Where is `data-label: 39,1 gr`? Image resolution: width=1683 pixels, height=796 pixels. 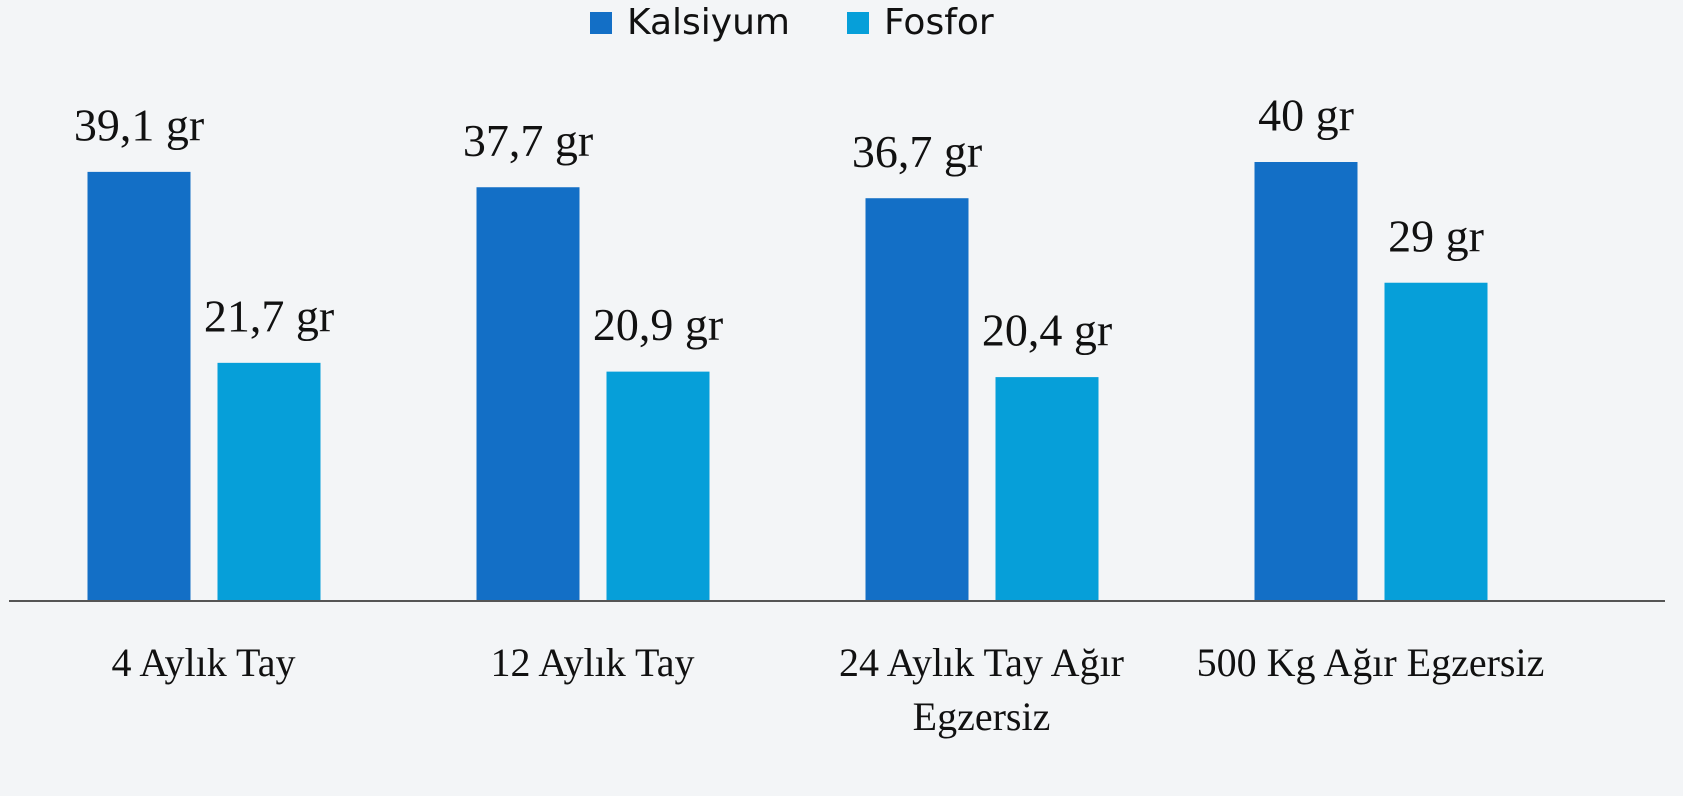 data-label: 39,1 gr is located at coordinates (139, 124).